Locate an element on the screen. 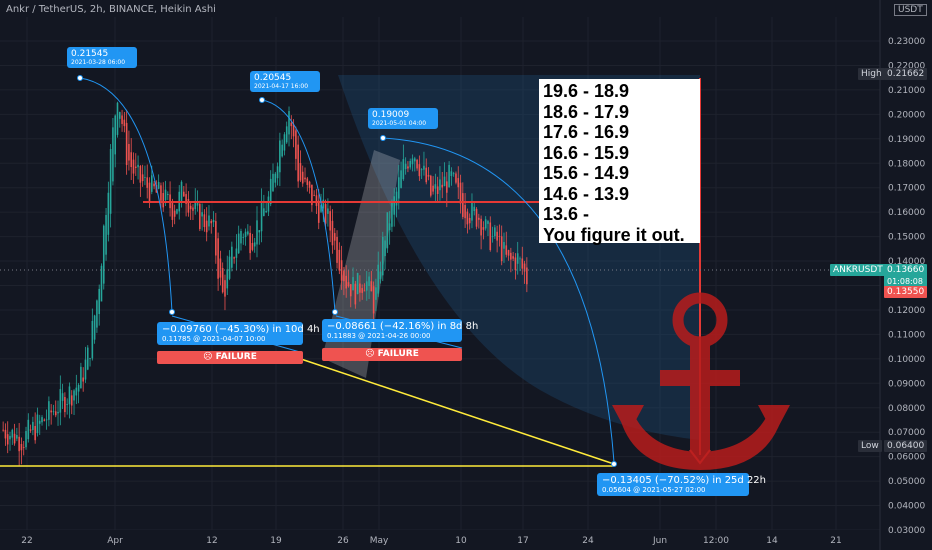 This screenshot has height=550, width=932. measure-detail: 0.11785 @ 2021-04-07 10:00 is located at coordinates (214, 339).